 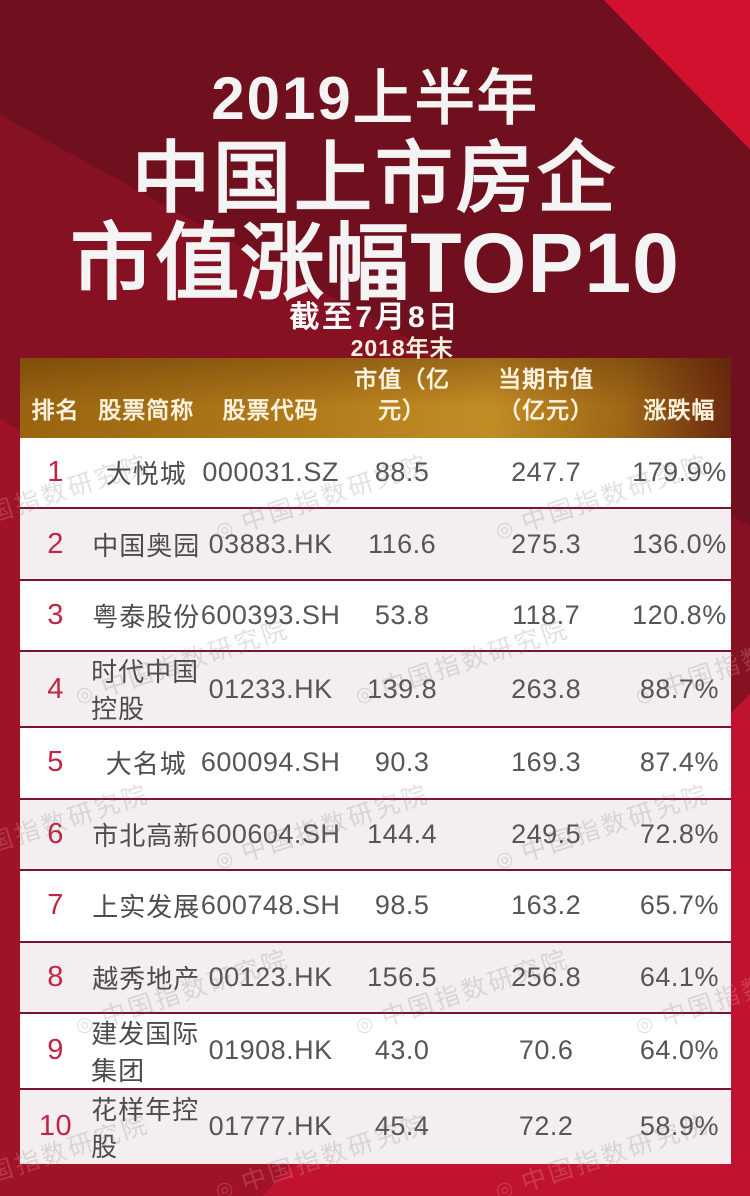 What do you see at coordinates (146, 978) in the screenshot?
I see `stock-name-cell: 越秀地产` at bounding box center [146, 978].